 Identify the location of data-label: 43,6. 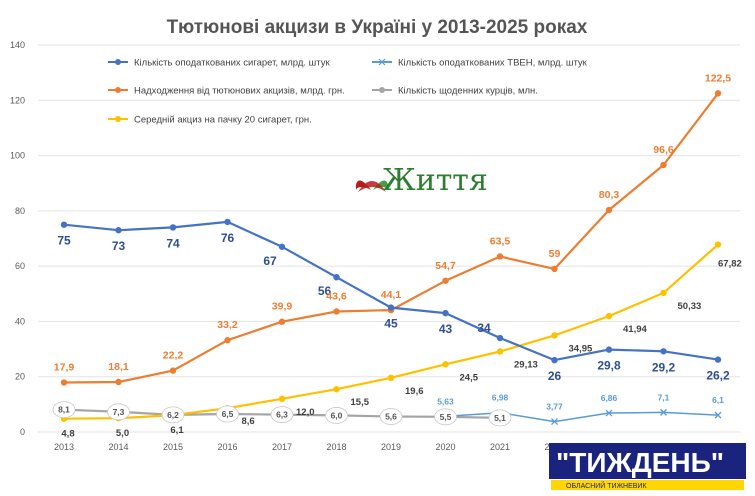
(336, 296).